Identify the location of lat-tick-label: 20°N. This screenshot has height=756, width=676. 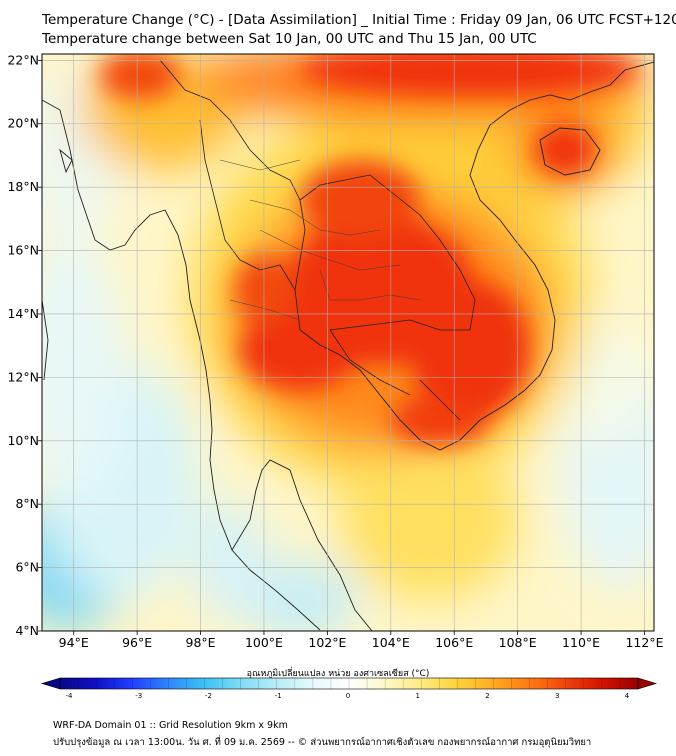
(23, 123).